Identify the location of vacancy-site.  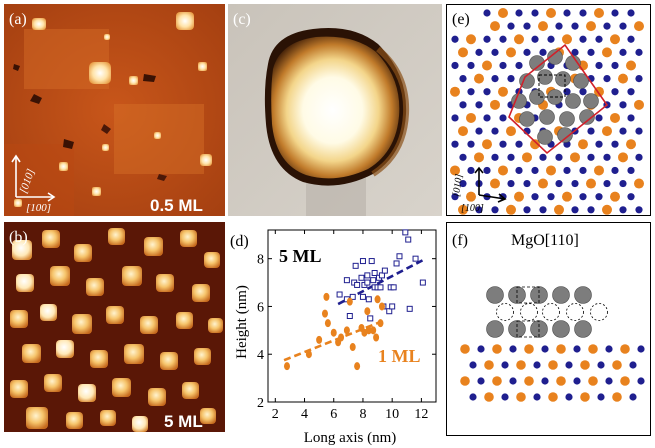
(505, 312).